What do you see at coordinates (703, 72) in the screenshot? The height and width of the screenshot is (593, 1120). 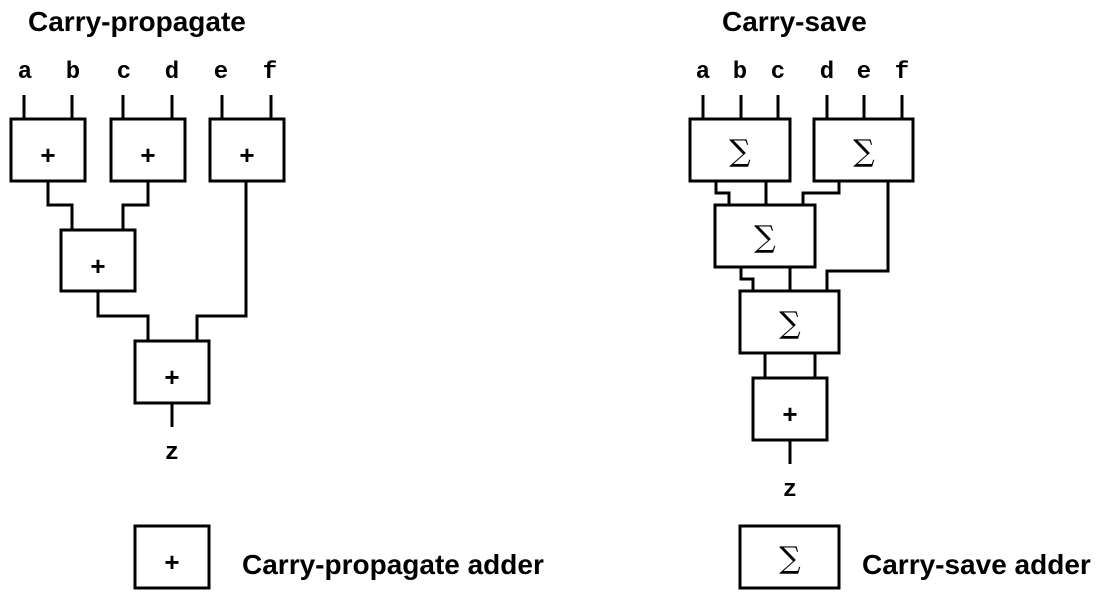 I see `cs-input-a: a` at bounding box center [703, 72].